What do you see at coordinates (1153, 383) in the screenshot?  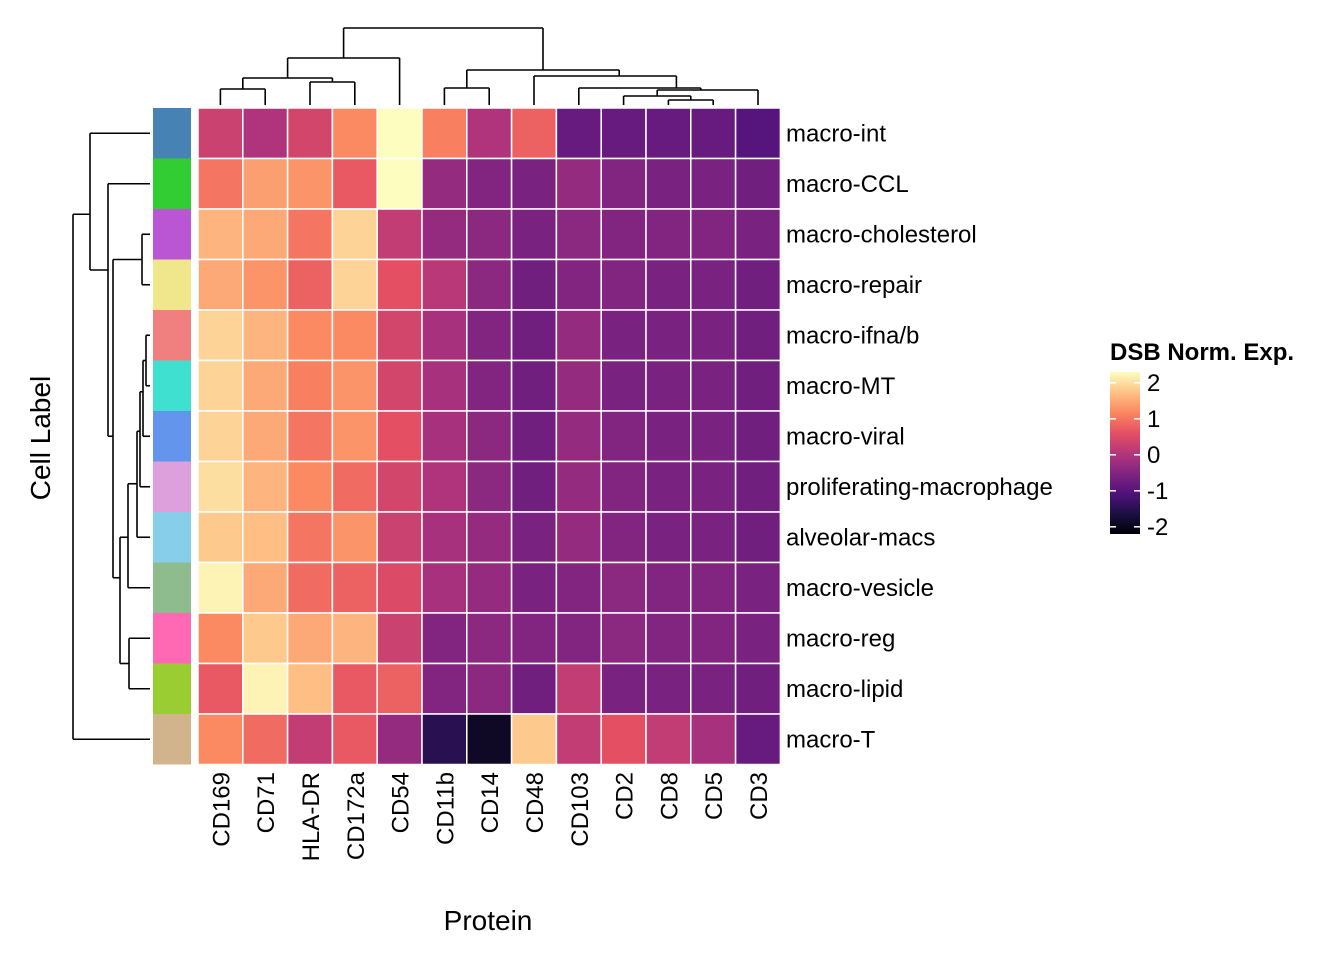 I see `legend-tick-label: 2` at bounding box center [1153, 383].